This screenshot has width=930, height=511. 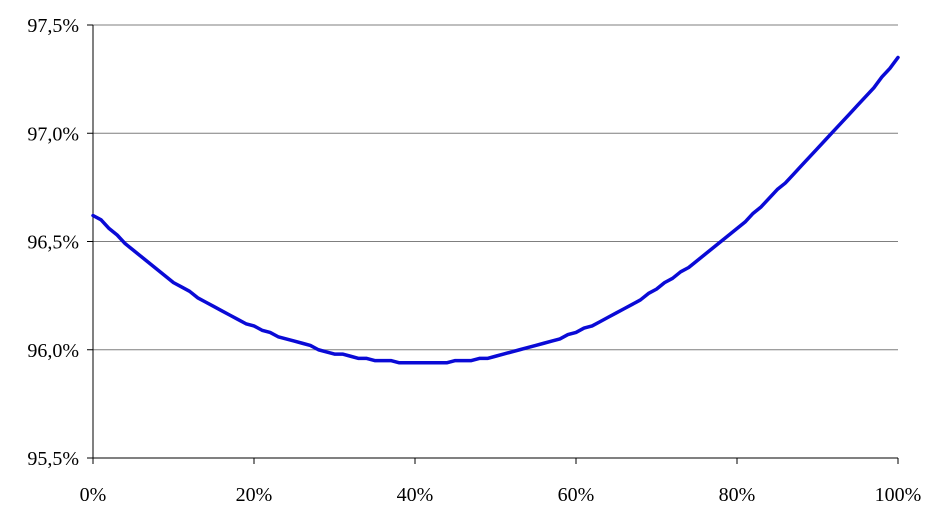 What do you see at coordinates (737, 495) in the screenshot?
I see `x-tick-label: 80%` at bounding box center [737, 495].